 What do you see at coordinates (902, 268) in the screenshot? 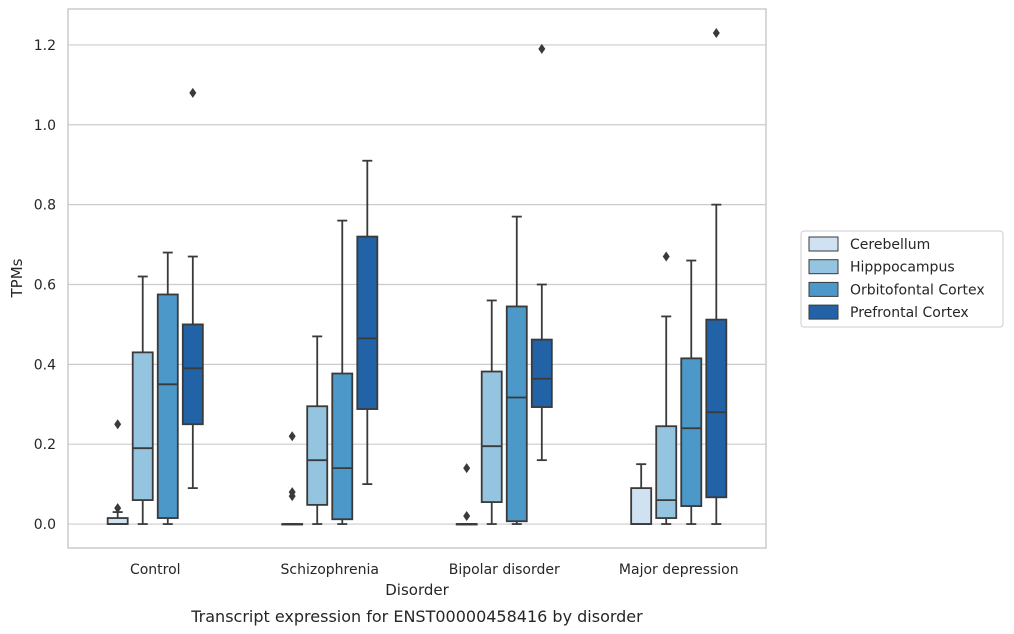
I see `legend-label: Hipppocampus` at bounding box center [902, 268].